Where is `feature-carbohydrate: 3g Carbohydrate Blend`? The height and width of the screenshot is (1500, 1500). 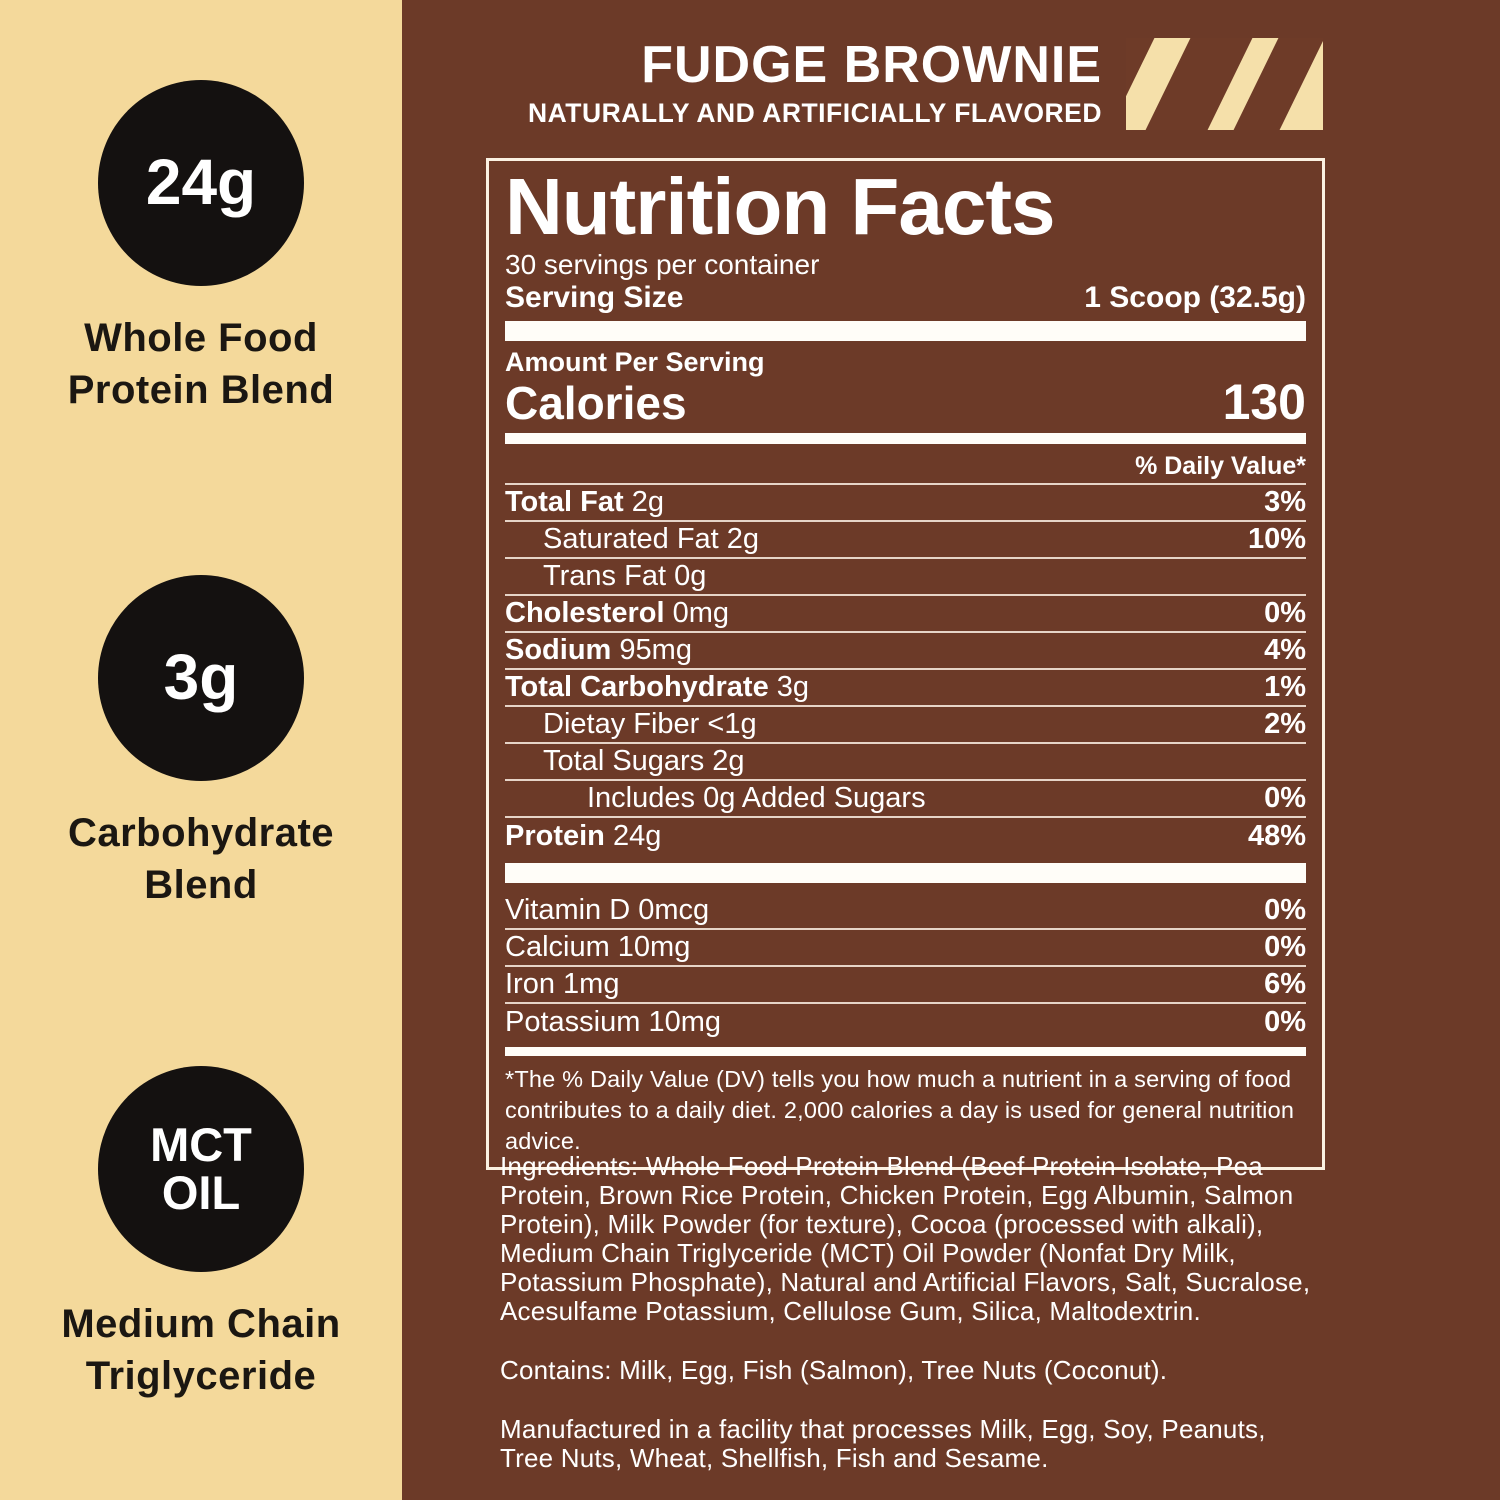
feature-carbohydrate: 3g Carbohydrate Blend is located at coordinates (201, 743).